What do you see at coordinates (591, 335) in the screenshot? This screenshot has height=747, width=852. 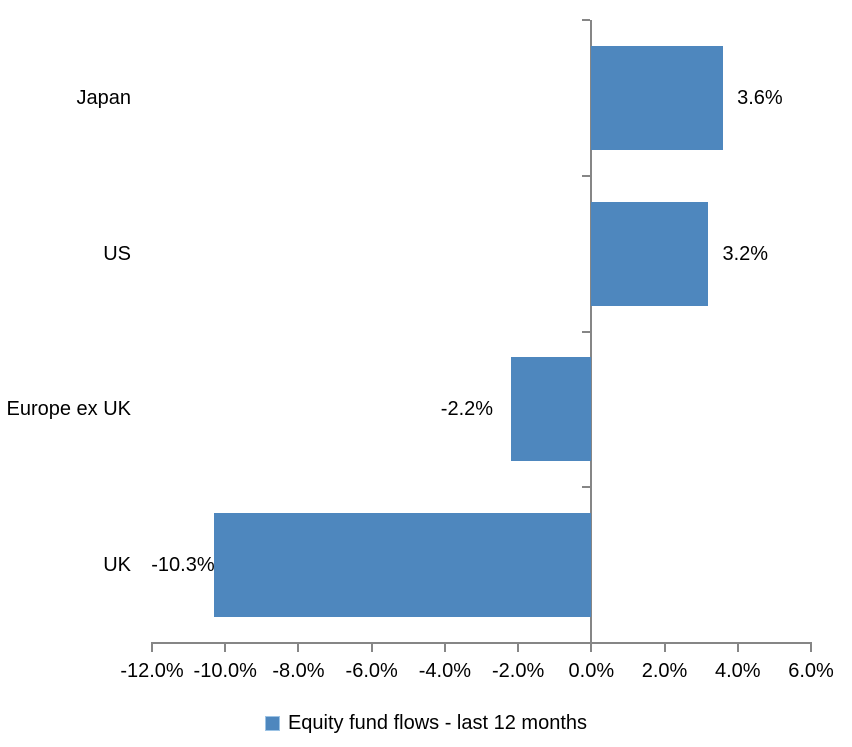 I see `category-axis-line` at bounding box center [591, 335].